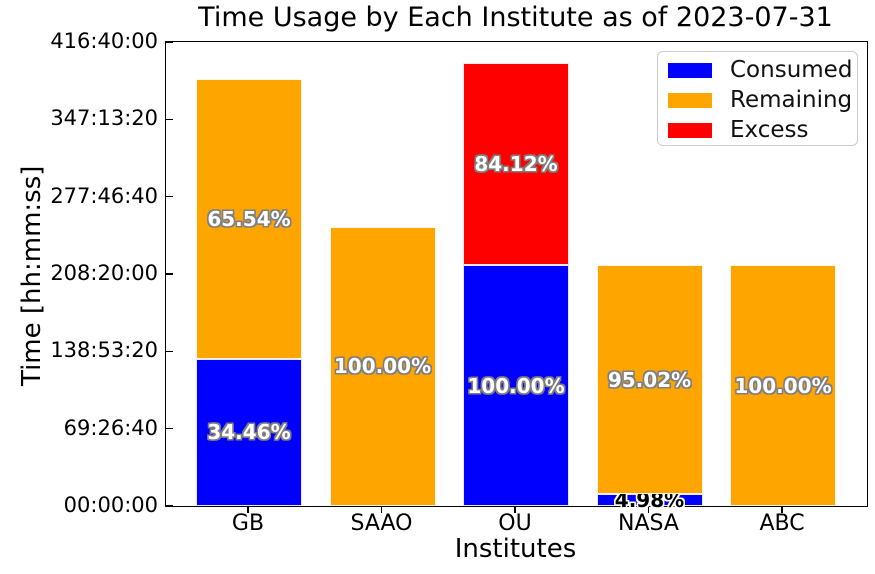 The width and height of the screenshot is (875, 574). Describe the element at coordinates (104, 41) in the screenshot. I see `y-tick-label: 416:40:00` at that location.